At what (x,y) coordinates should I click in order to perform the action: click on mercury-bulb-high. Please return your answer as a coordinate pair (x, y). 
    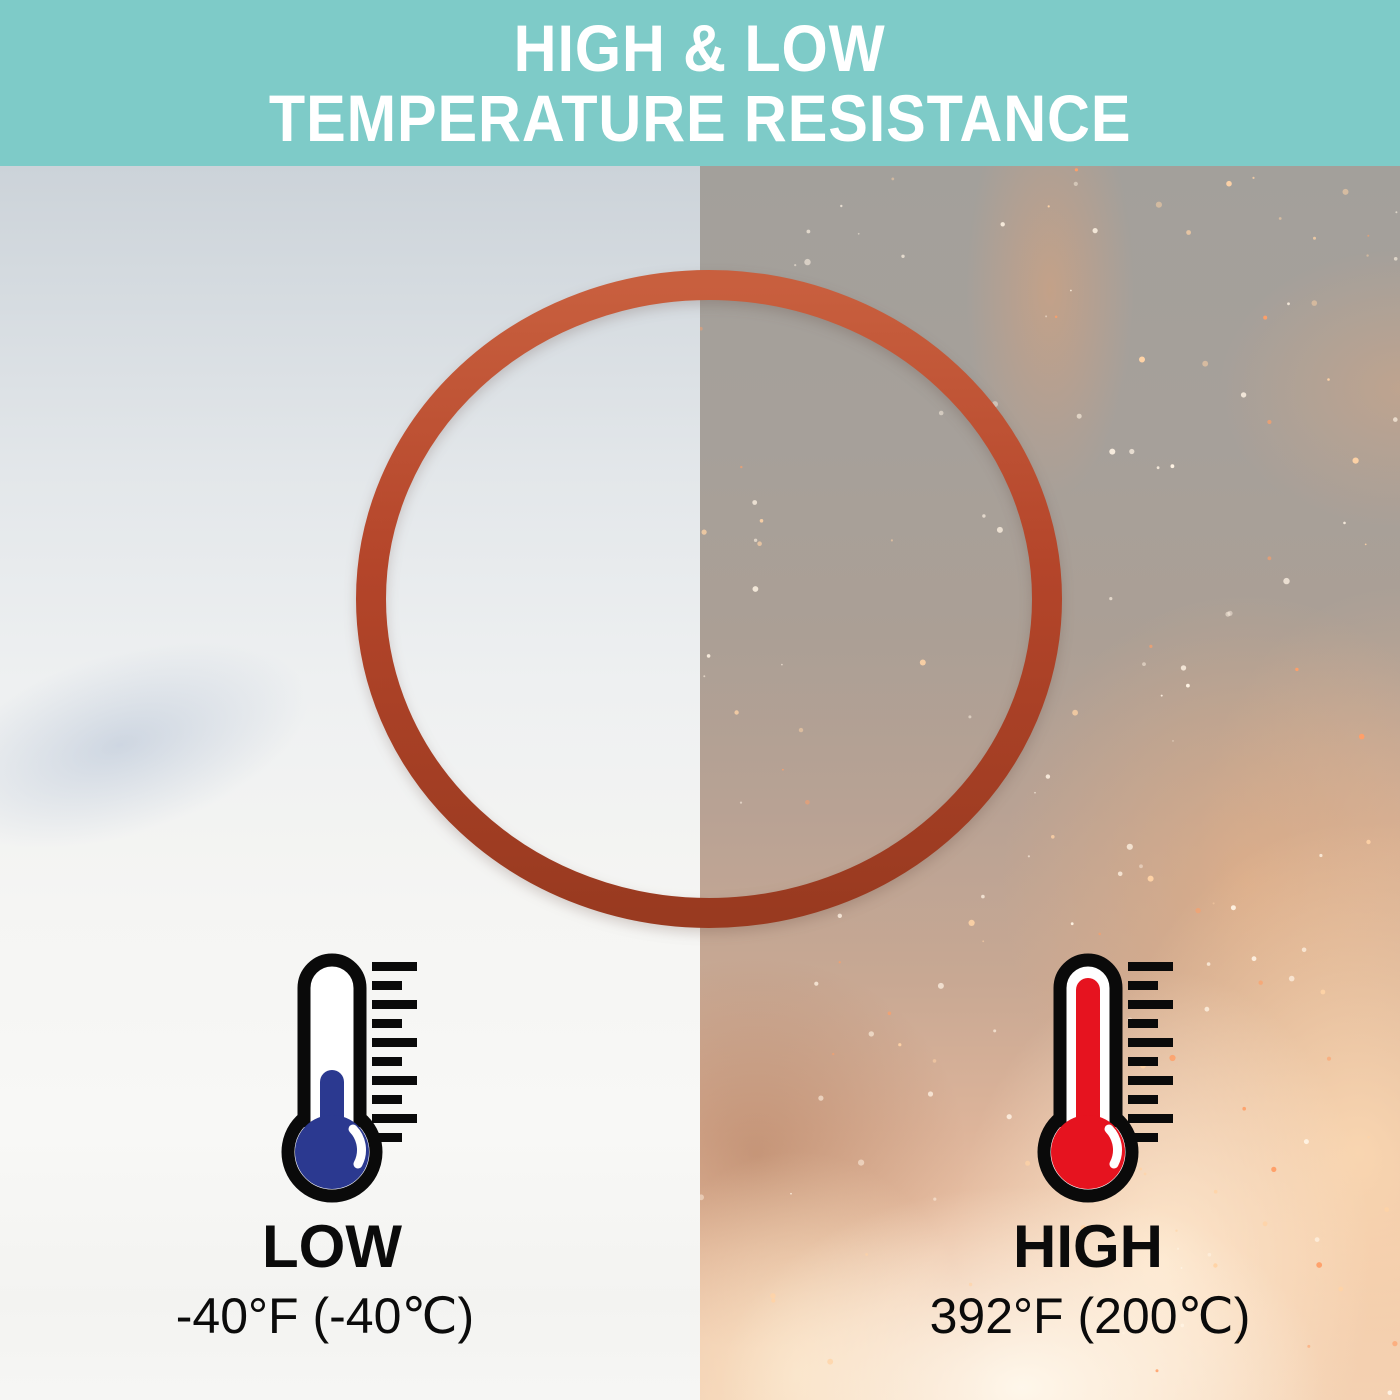
    Looking at the image, I should click on (1088, 1152).